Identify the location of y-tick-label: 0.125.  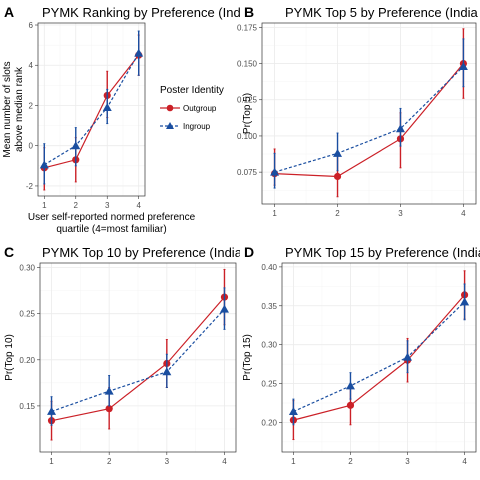
(247, 100).